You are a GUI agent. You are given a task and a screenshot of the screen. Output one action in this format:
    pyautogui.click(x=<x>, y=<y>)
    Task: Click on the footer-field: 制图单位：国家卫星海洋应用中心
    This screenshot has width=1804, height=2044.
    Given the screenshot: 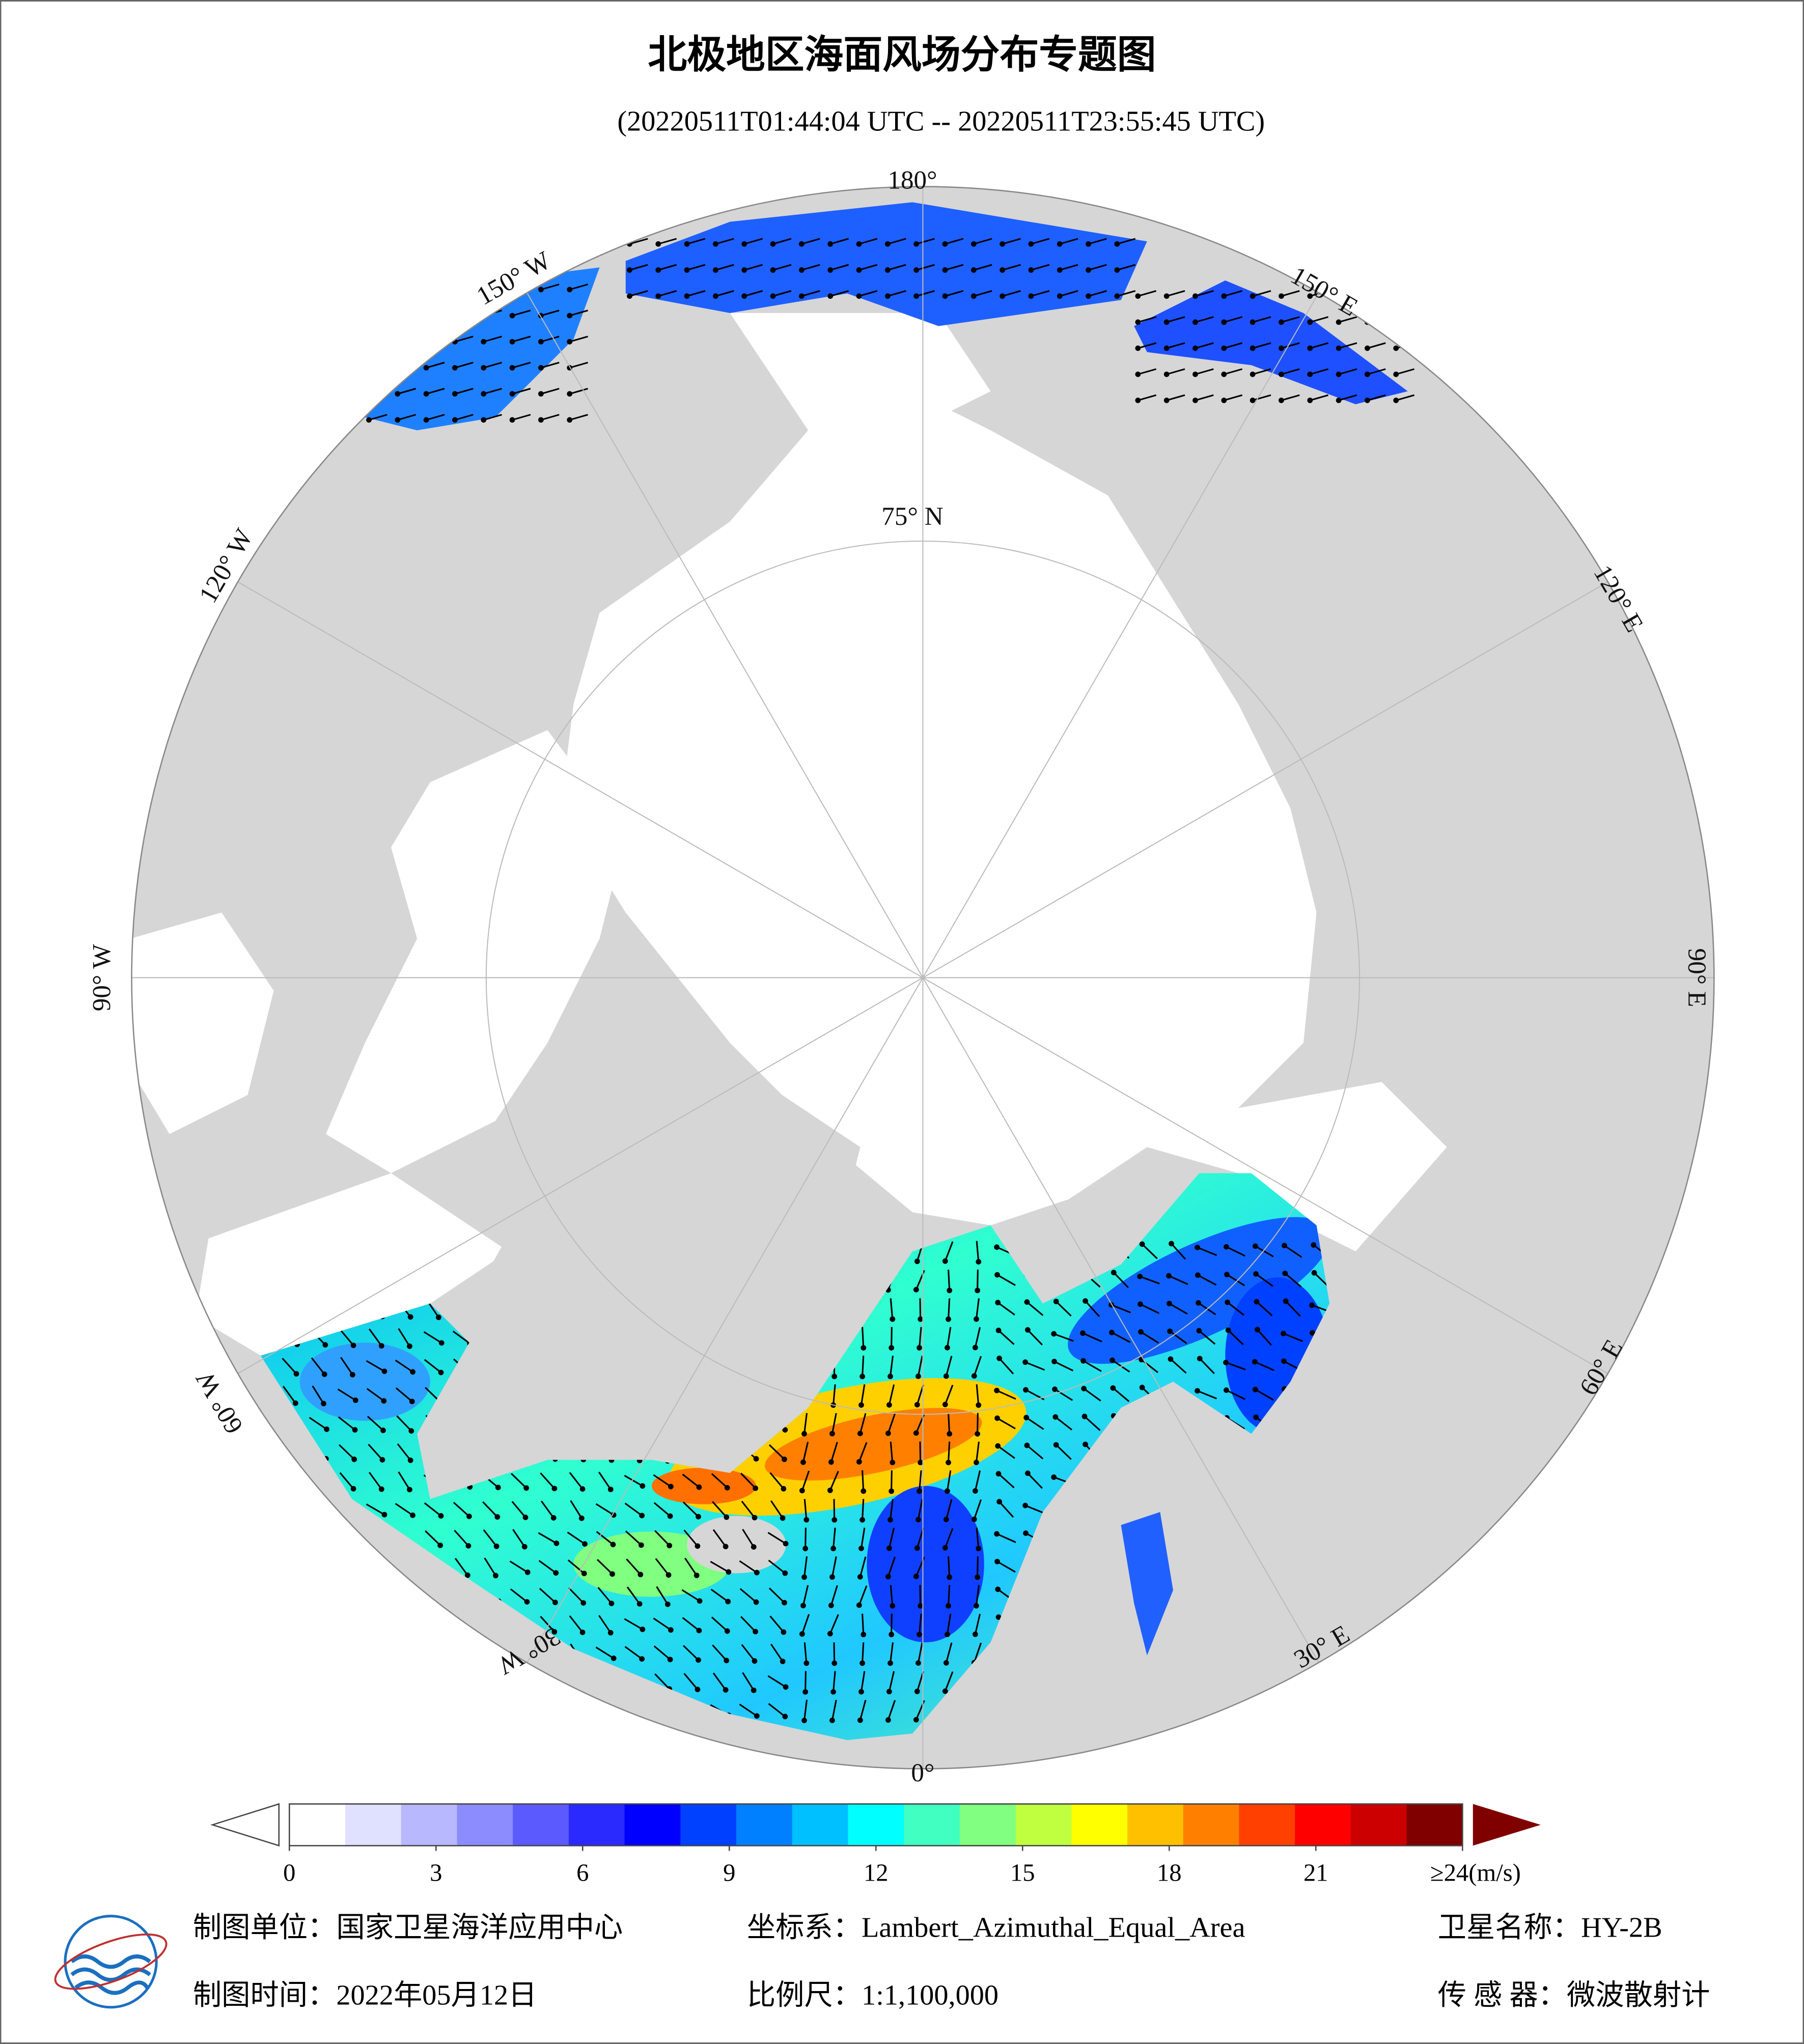 What is the action you would take?
    pyautogui.click(x=408, y=1928)
    